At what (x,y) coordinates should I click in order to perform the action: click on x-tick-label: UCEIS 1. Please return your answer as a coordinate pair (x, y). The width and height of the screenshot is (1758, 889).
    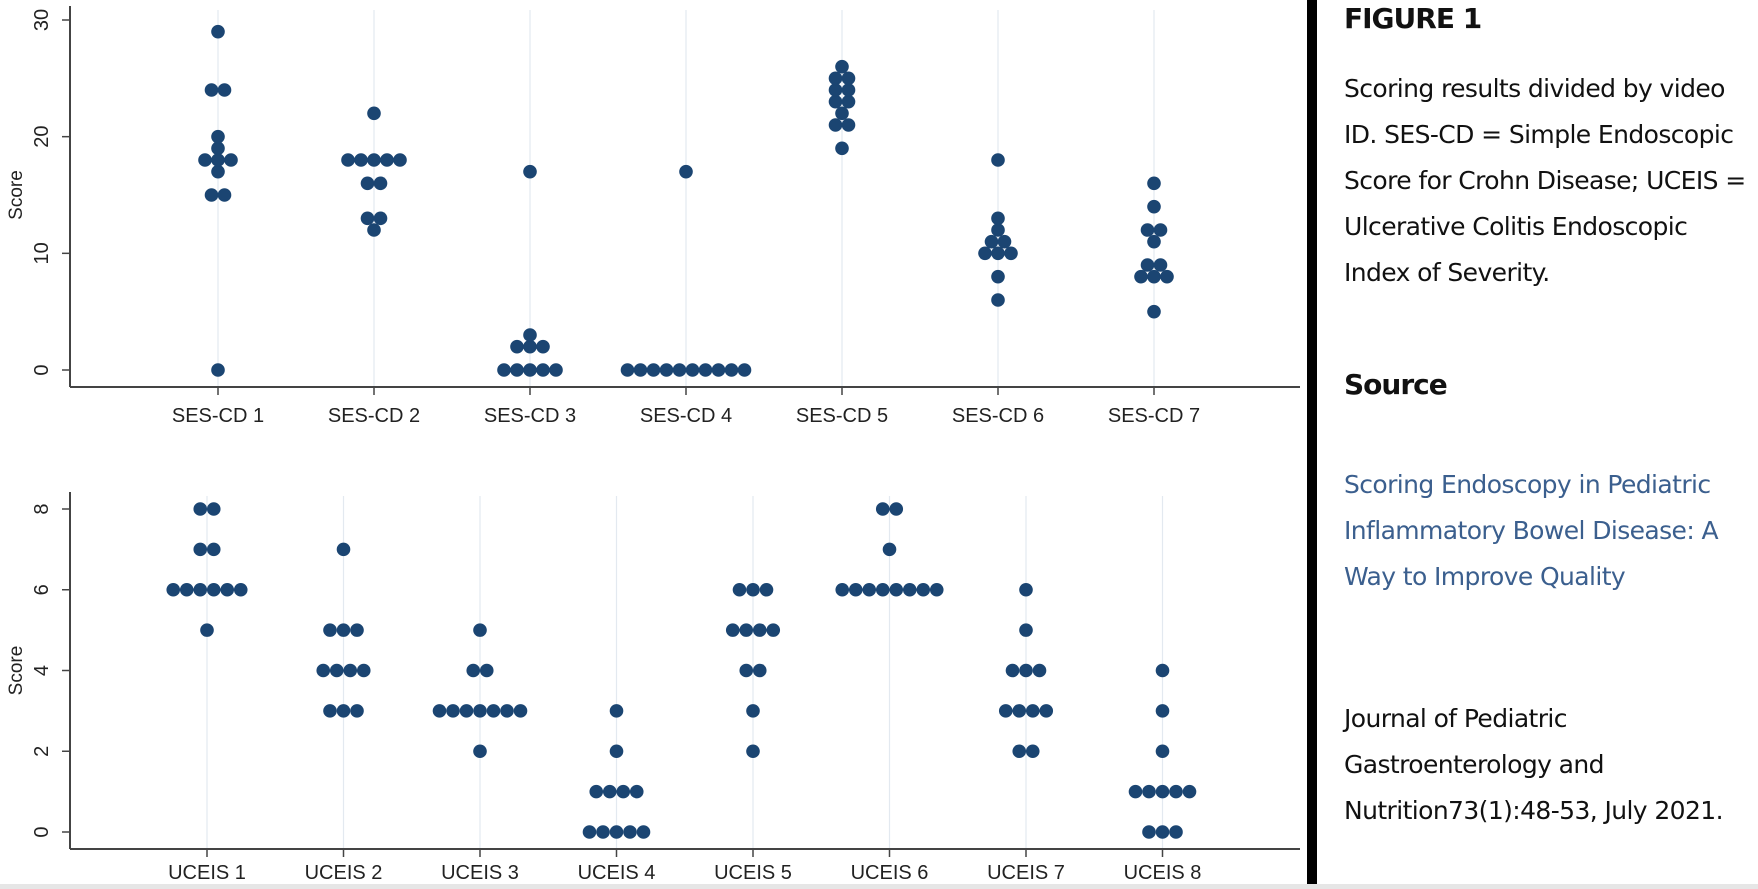
    Looking at the image, I should click on (207, 873).